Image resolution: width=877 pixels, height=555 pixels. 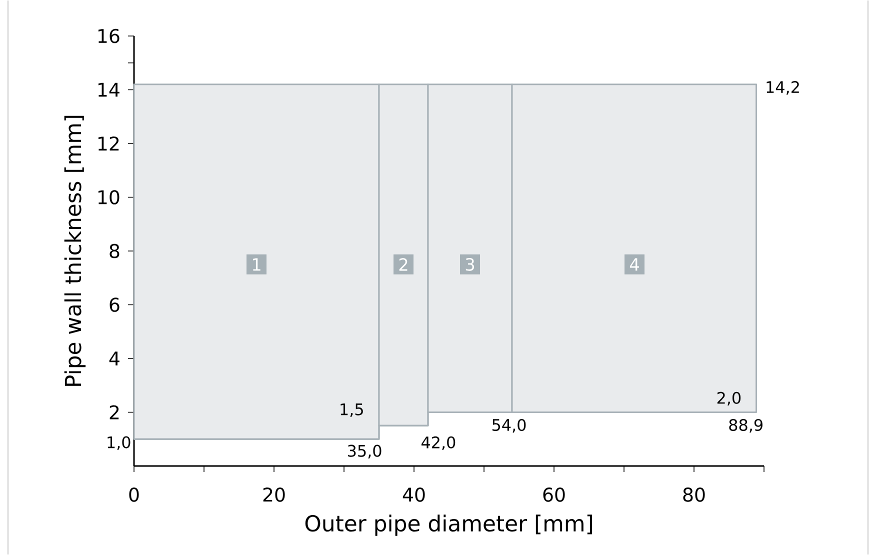 What do you see at coordinates (109, 36) in the screenshot?
I see `y-tick-label: 16` at bounding box center [109, 36].